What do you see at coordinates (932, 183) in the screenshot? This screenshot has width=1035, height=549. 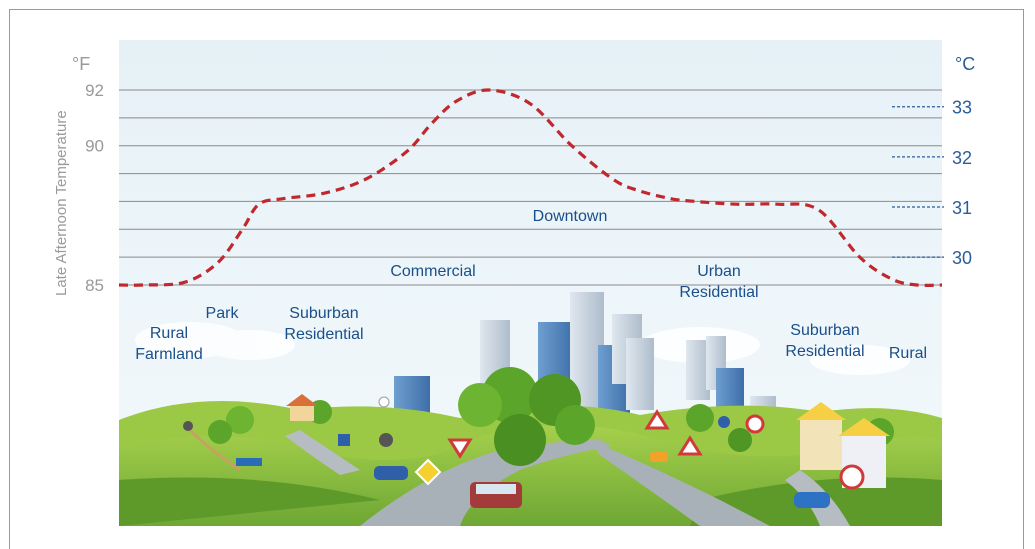 I see `right-tick-labels: 30 31 32 33` at bounding box center [932, 183].